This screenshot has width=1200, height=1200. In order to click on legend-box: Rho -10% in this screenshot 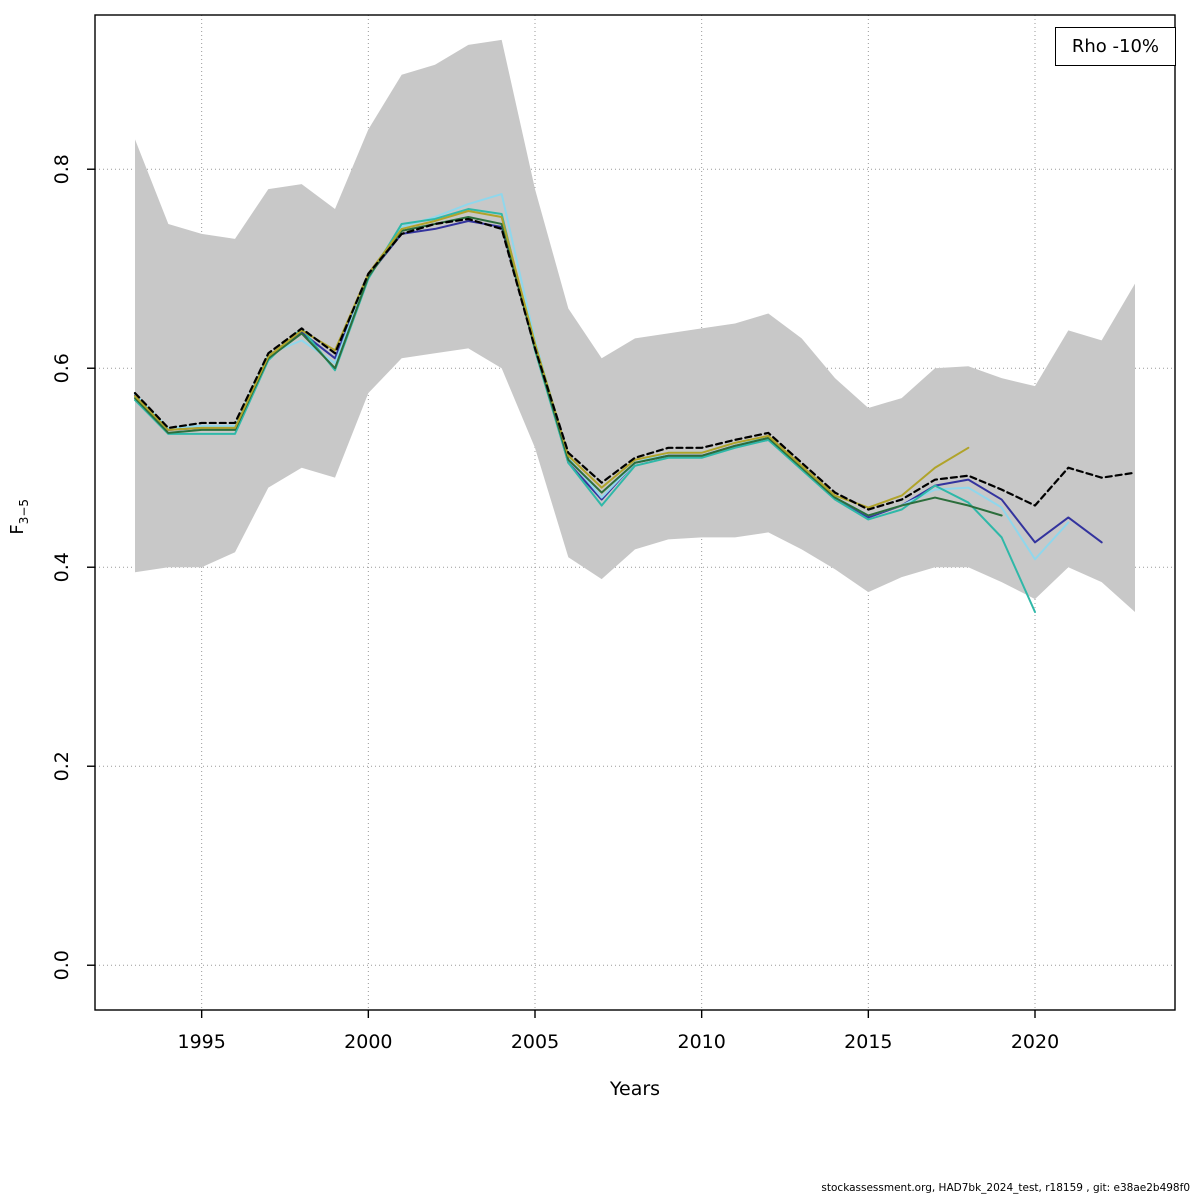, I will do `click(1115, 46)`.